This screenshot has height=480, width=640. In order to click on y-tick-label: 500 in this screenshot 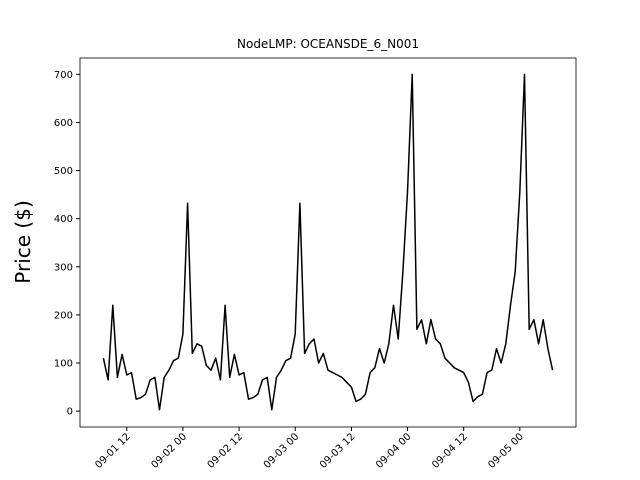, I will do `click(63, 171)`.